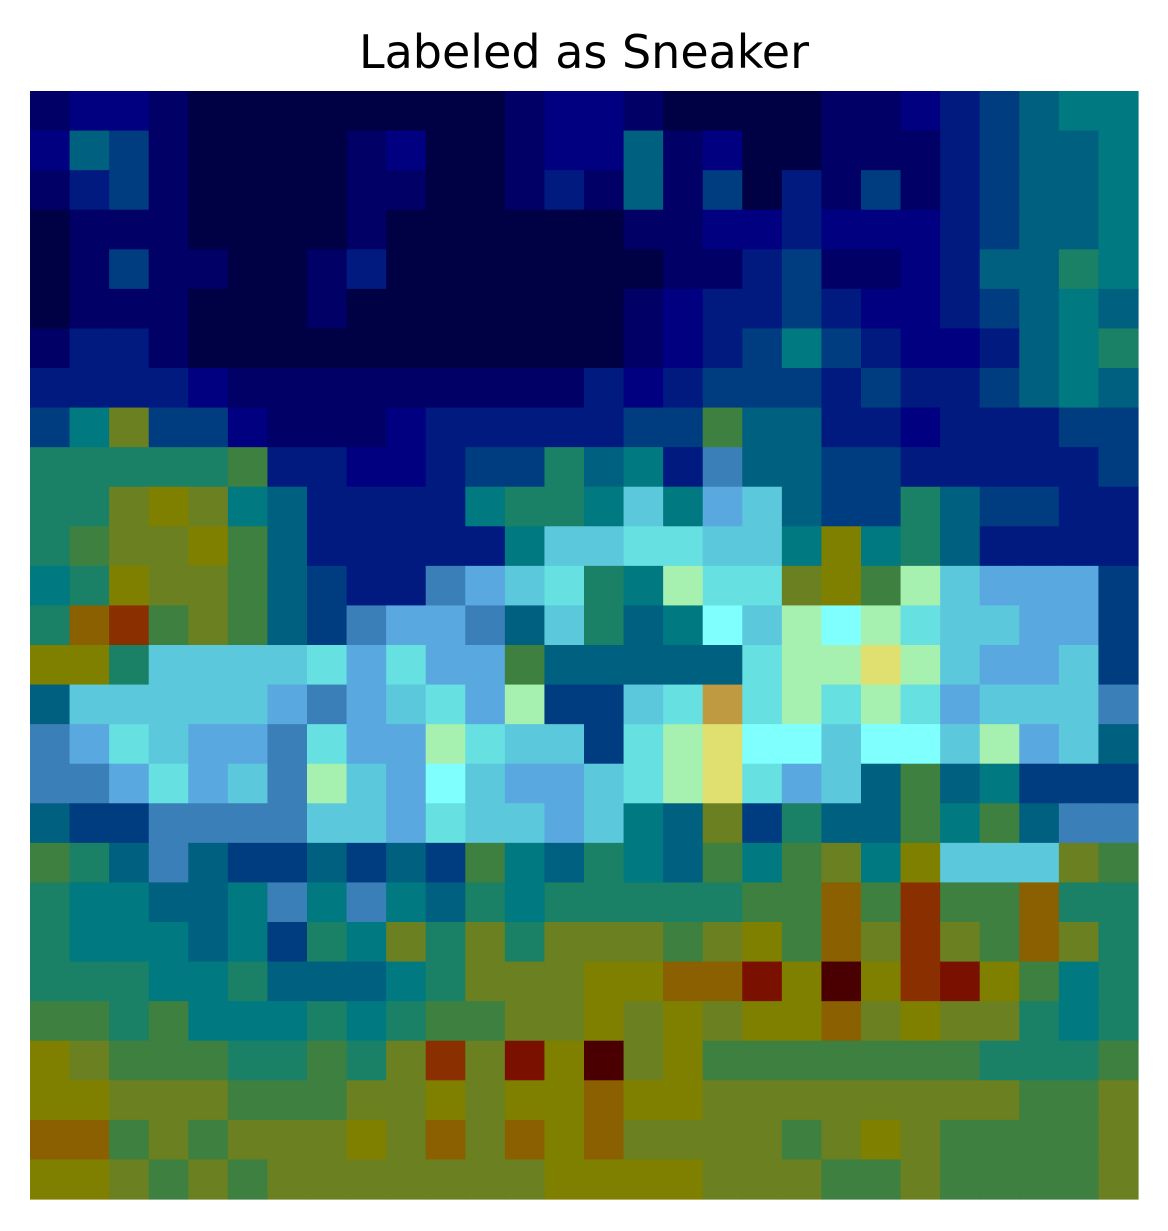 The width and height of the screenshot is (1168, 1231). Describe the element at coordinates (1039, 783) in the screenshot. I see `heatmap-cell-r17-c25` at that location.